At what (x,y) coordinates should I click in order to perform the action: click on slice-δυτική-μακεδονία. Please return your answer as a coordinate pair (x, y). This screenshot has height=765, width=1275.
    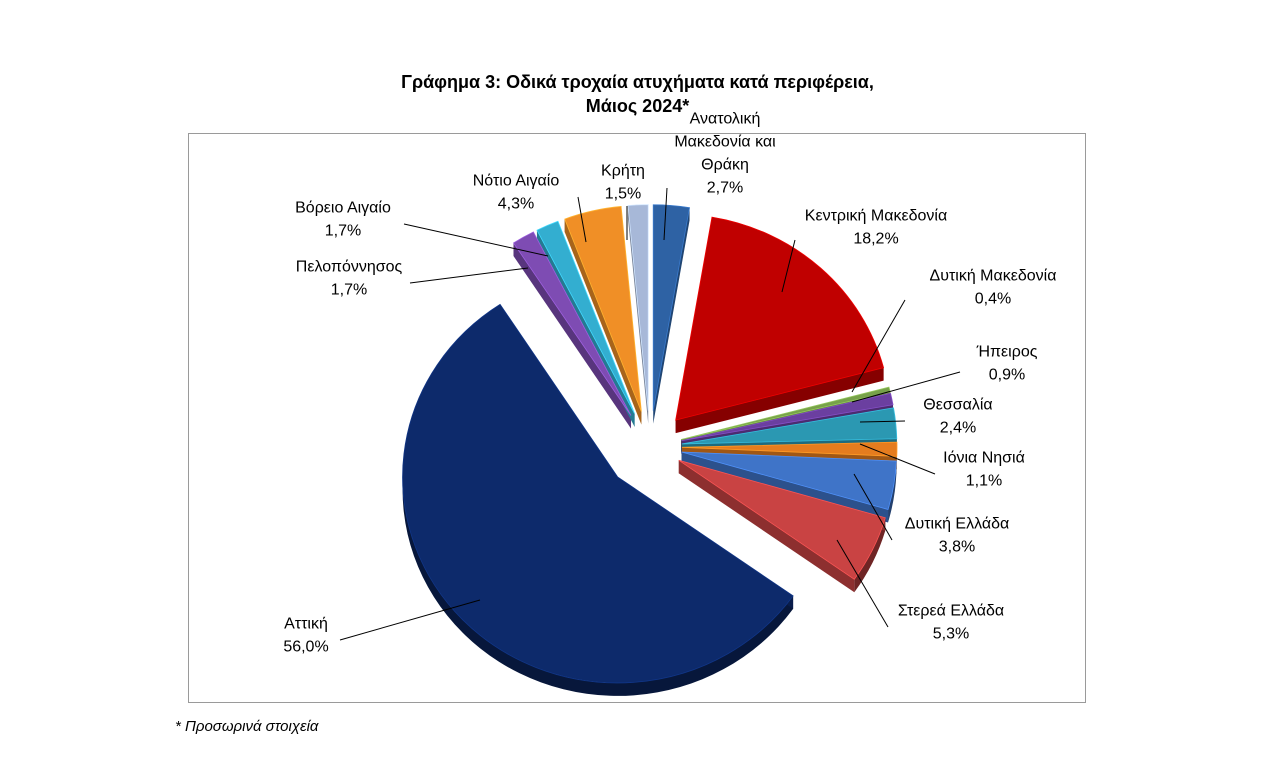
    Looking at the image, I should click on (785, 413).